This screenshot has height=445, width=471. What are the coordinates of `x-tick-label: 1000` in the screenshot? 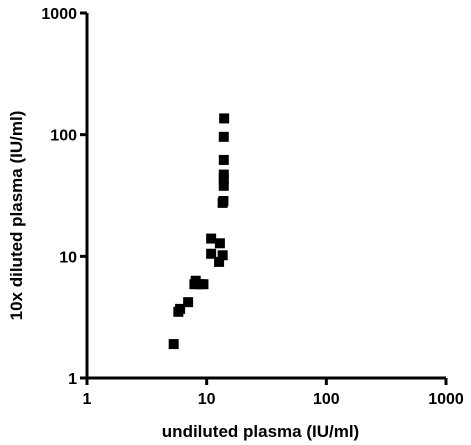 It's located at (446, 399).